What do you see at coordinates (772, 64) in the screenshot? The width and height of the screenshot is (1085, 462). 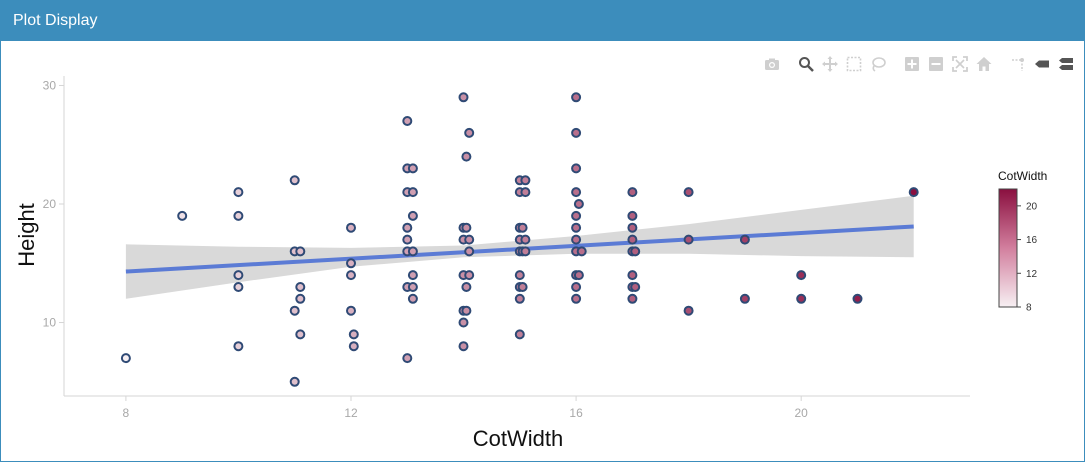 I see `camera-icon` at bounding box center [772, 64].